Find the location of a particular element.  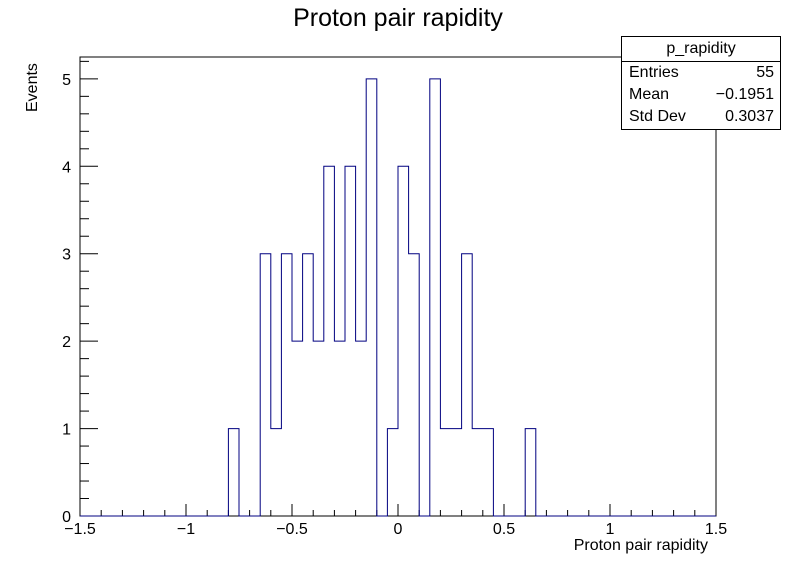

stats-mean-row: Mean −0.1951 is located at coordinates (701, 95).